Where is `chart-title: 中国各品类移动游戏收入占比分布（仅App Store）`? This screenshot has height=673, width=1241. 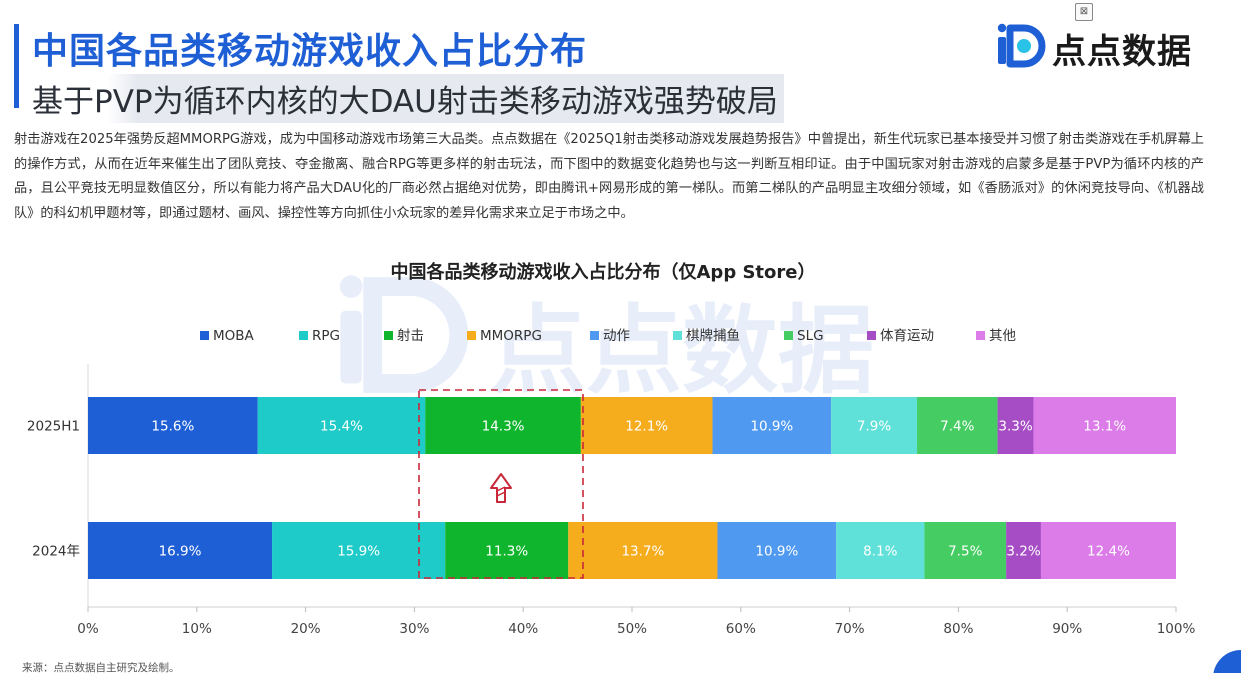
chart-title: 中国各品类移动游戏收入占比分布（仅App Store） is located at coordinates (603, 272).